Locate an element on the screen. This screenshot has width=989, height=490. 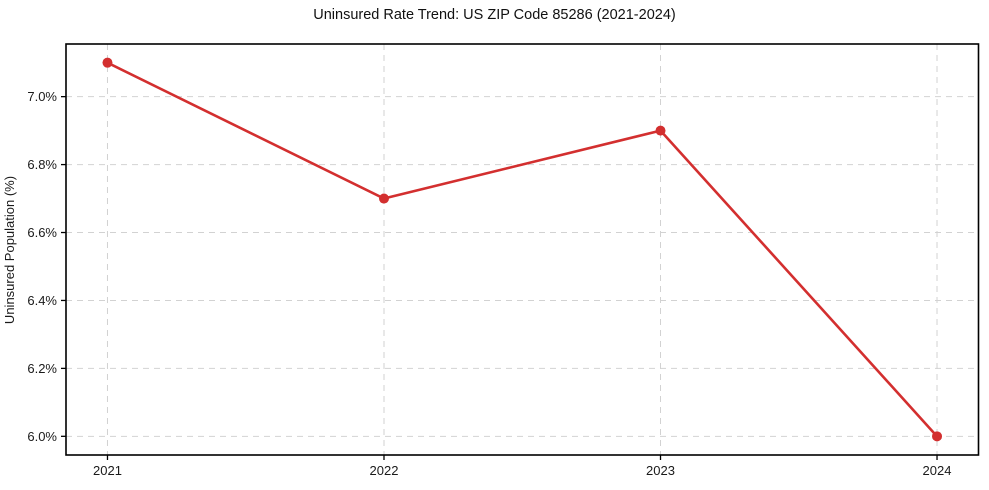
x-tick-label: 2023 is located at coordinates (660, 470).